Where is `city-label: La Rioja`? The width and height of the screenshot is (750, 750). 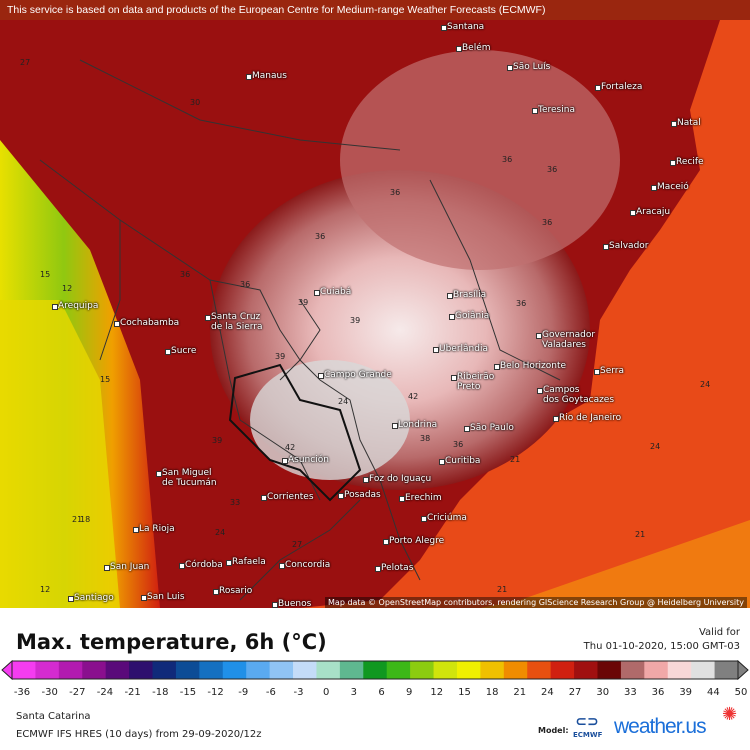 city-label: La Rioja is located at coordinates (154, 529).